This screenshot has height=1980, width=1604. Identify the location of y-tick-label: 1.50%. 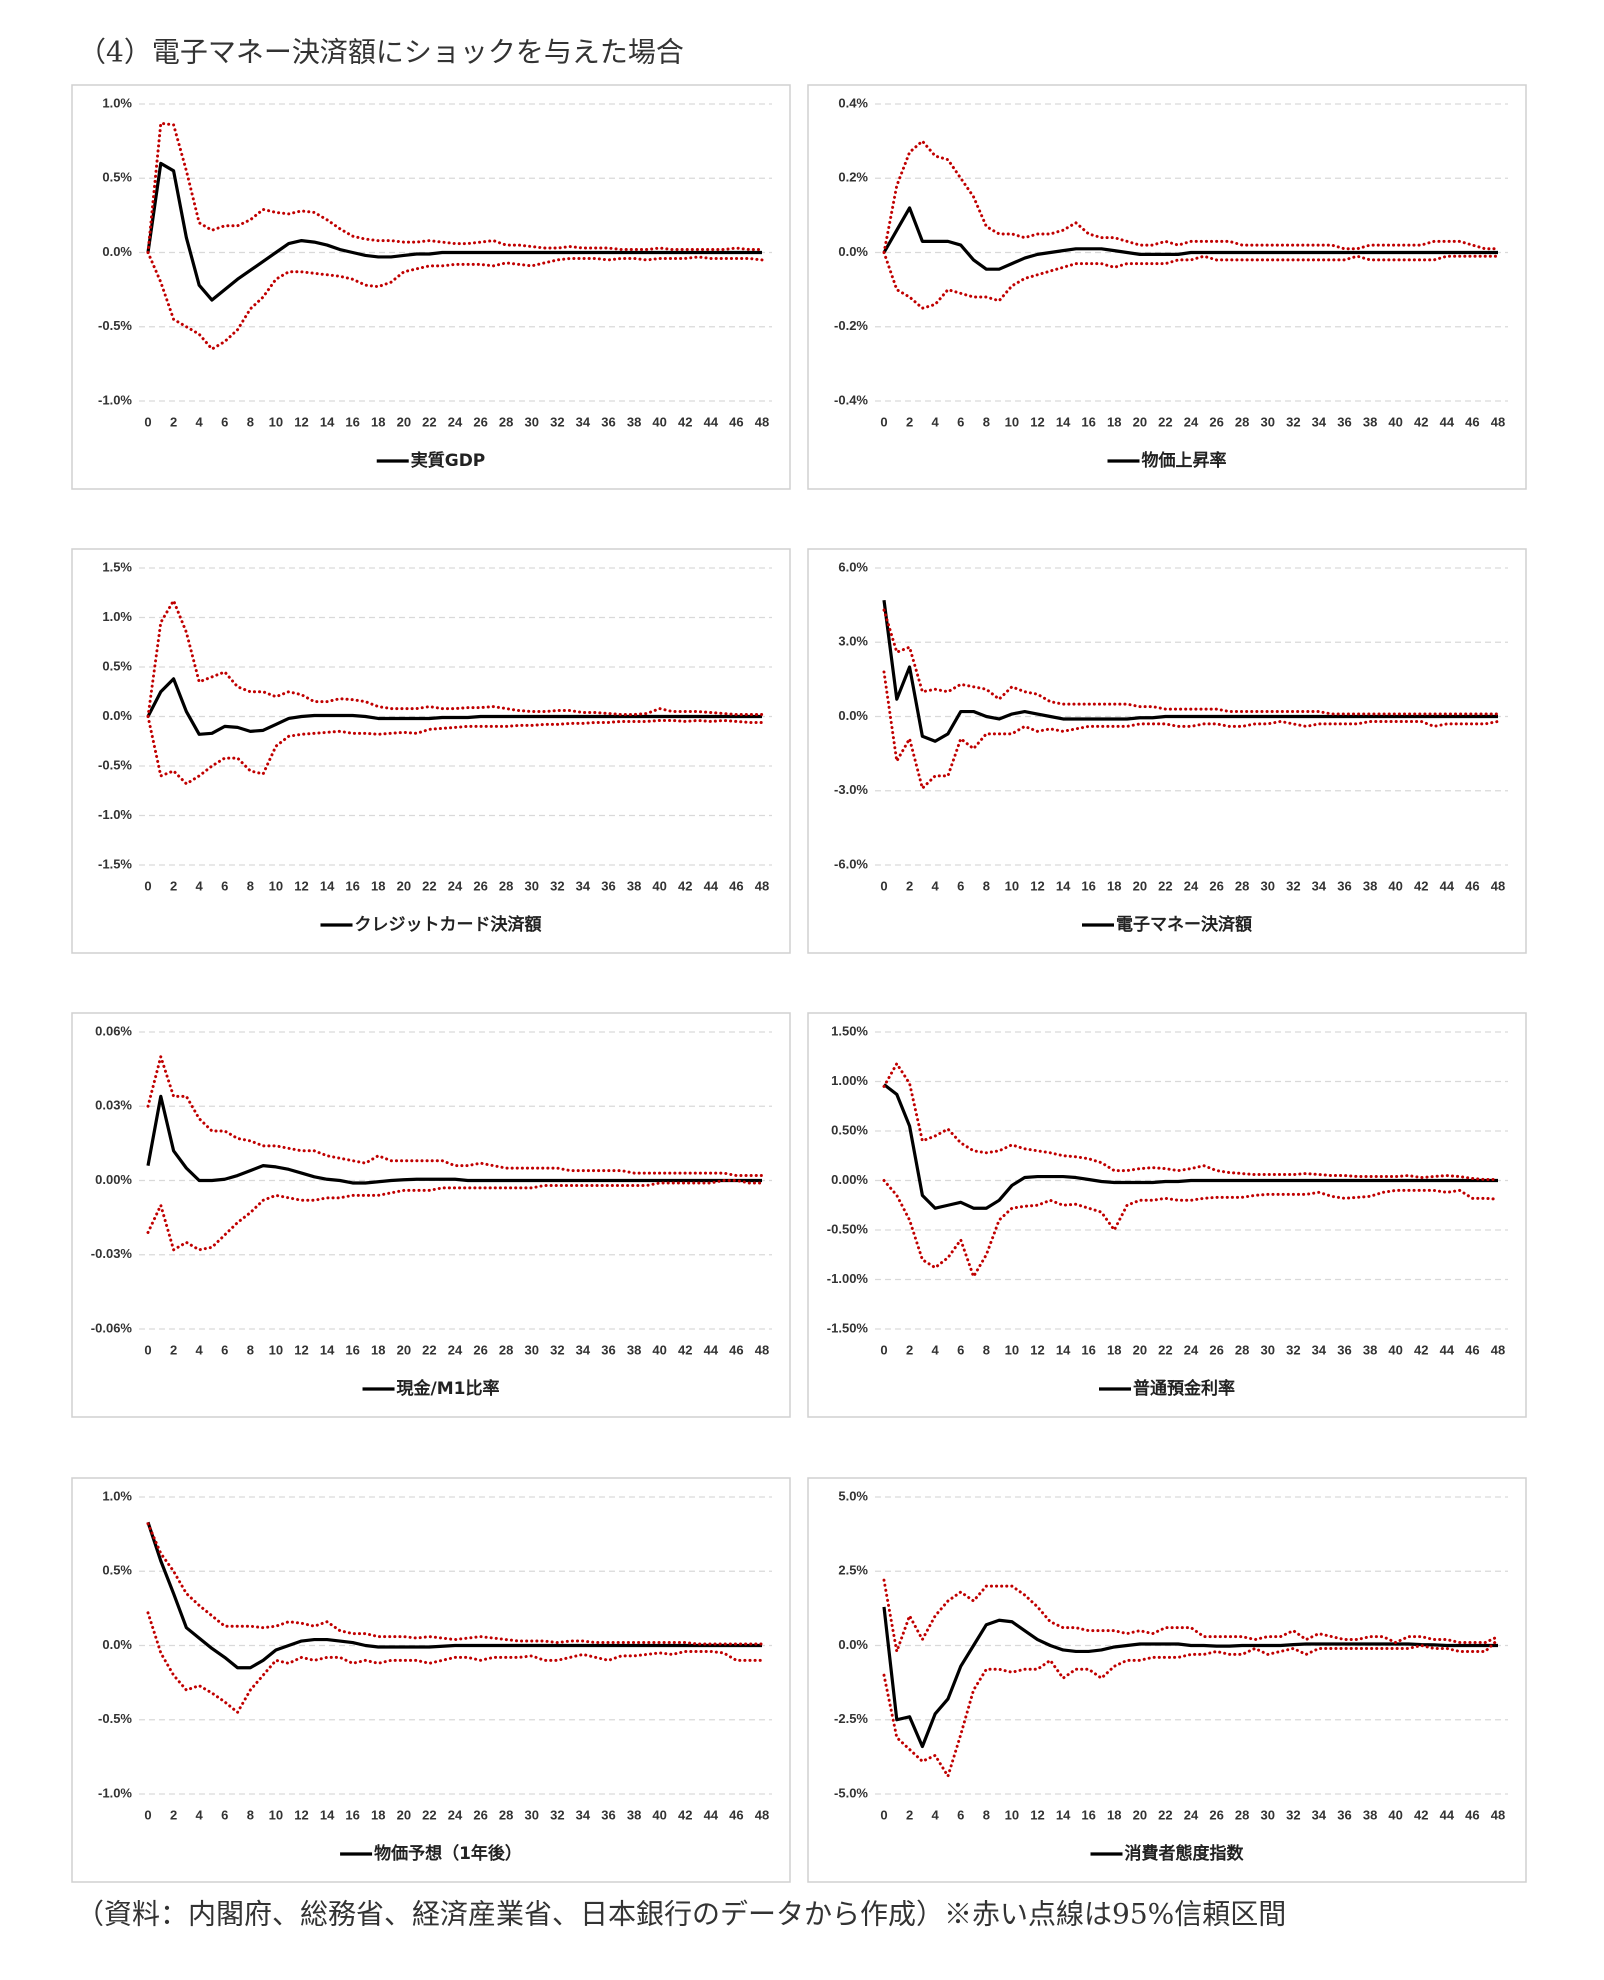
(849, 1030).